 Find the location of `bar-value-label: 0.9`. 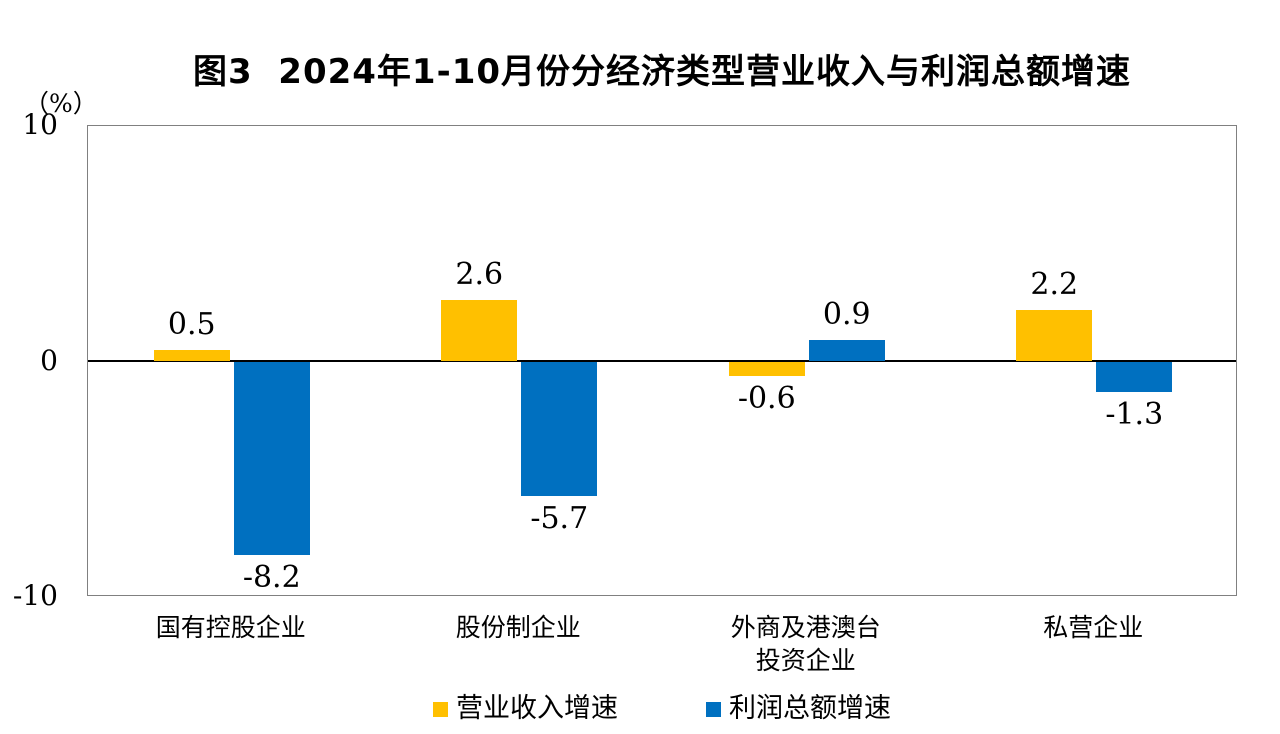

bar-value-label: 0.9 is located at coordinates (846, 315).